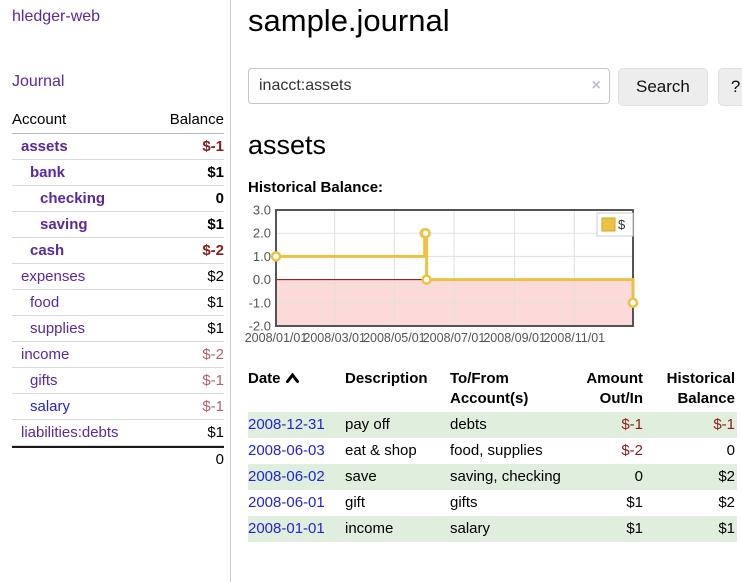 This screenshot has height=582, width=742. Describe the element at coordinates (118, 381) in the screenshot. I see `account-row: gifts $-1` at that location.